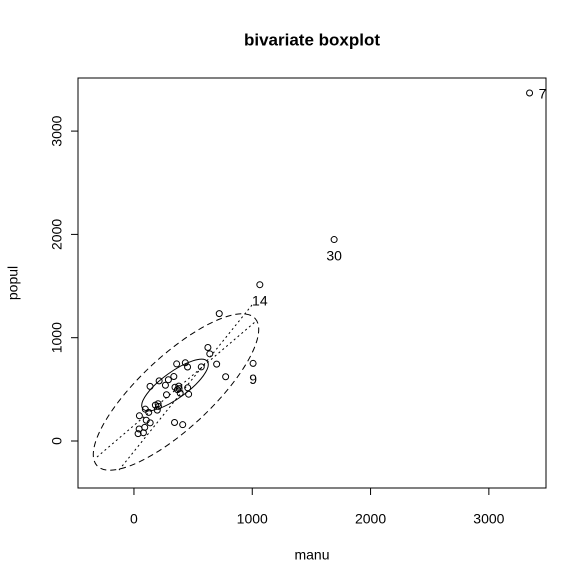 This screenshot has width=587, height=586. What do you see at coordinates (370, 519) in the screenshot?
I see `x-tick-label: 2000` at bounding box center [370, 519].